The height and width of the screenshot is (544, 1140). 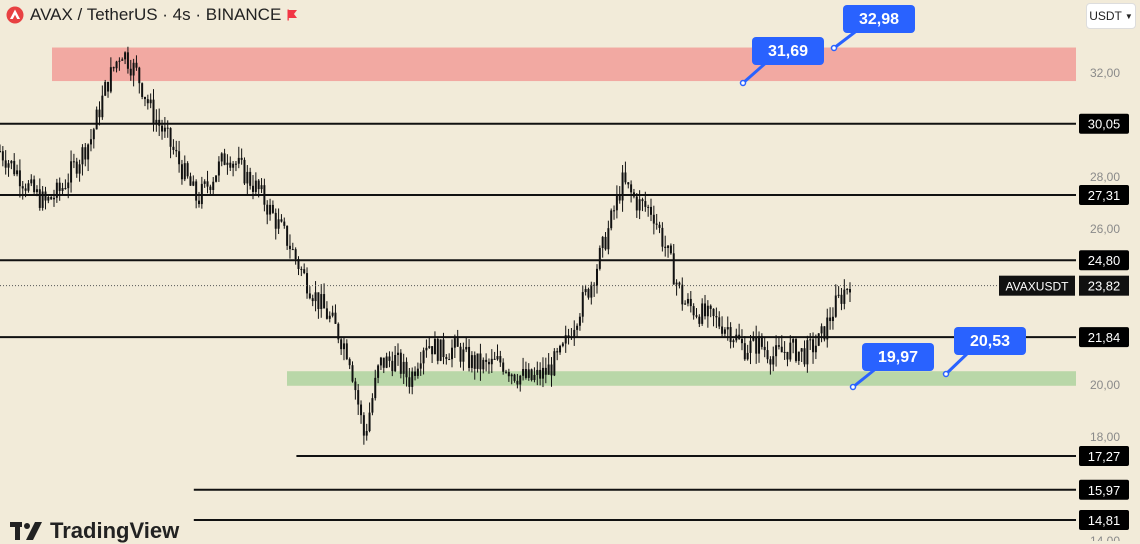 What do you see at coordinates (156, 14) in the screenshot?
I see `symbol-title: AVAX / TetherUS · 4s · BINANCE` at bounding box center [156, 14].